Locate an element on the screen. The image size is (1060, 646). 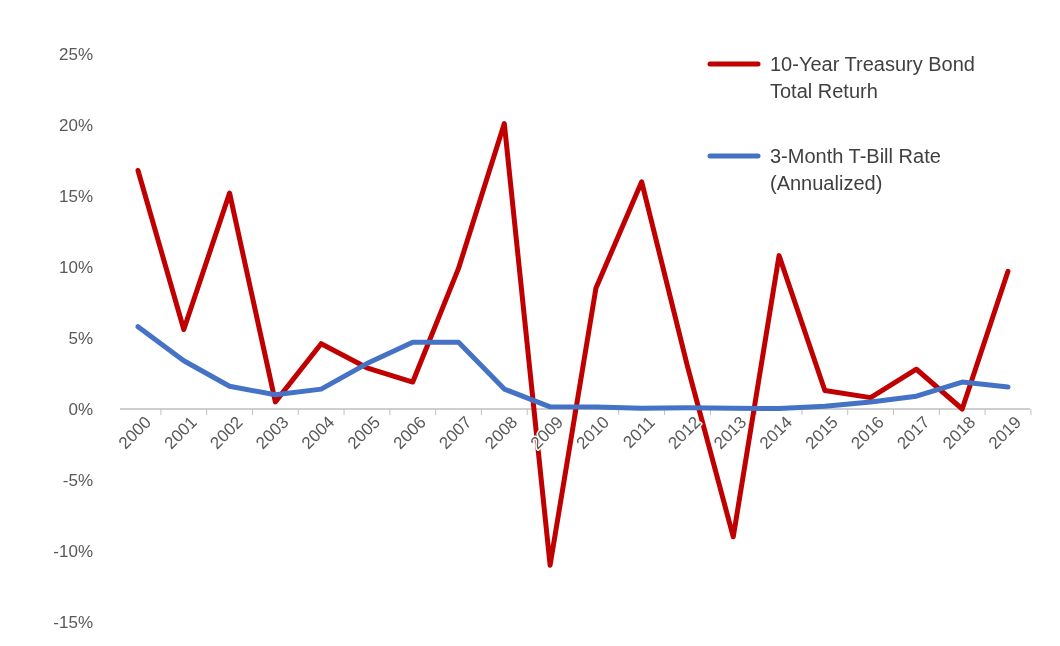
y-tick-label: -10% is located at coordinates (73, 551).